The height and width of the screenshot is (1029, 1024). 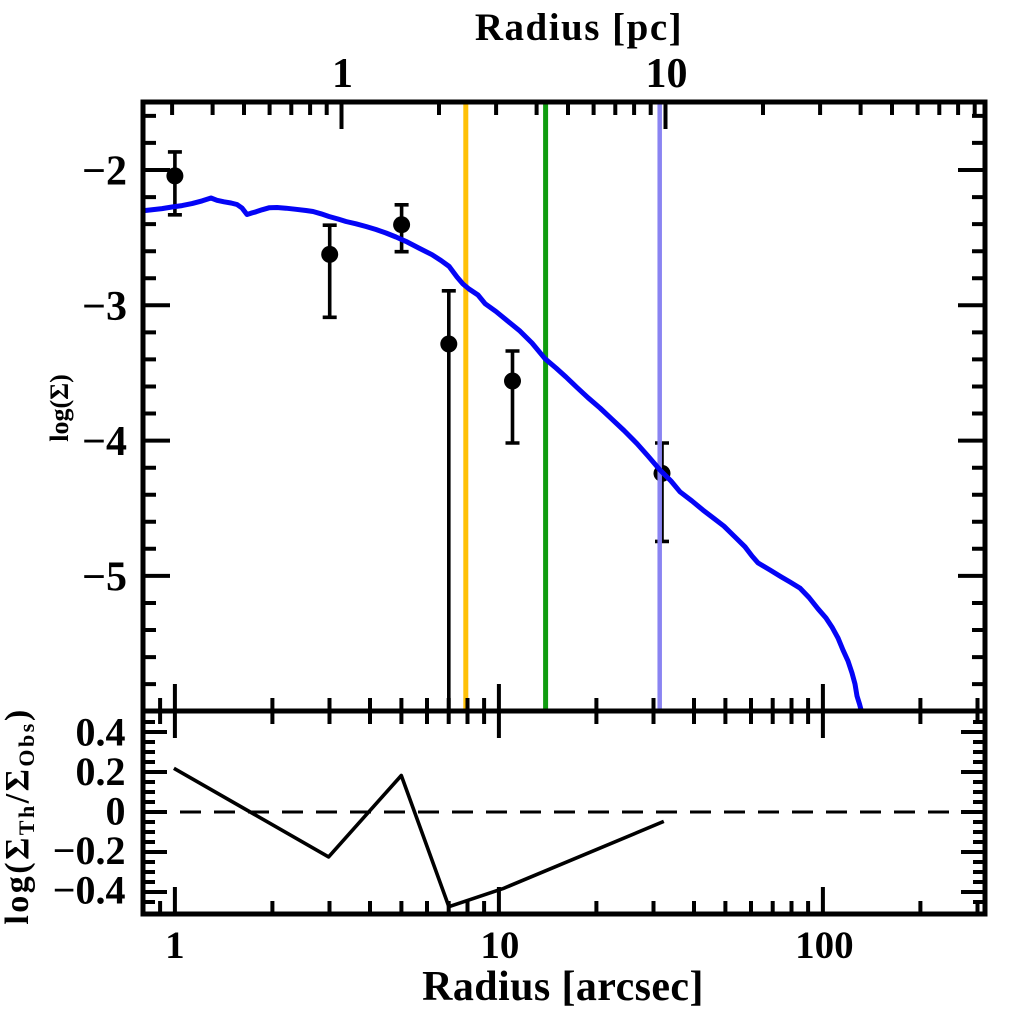 I want to click on svg-text: Radius [pc], so click(x=579, y=27).